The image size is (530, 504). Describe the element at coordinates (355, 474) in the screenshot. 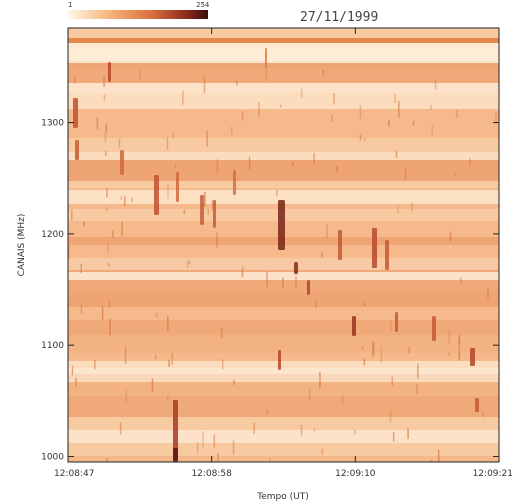

I see `x-tick-label: 12:09:10` at that location.